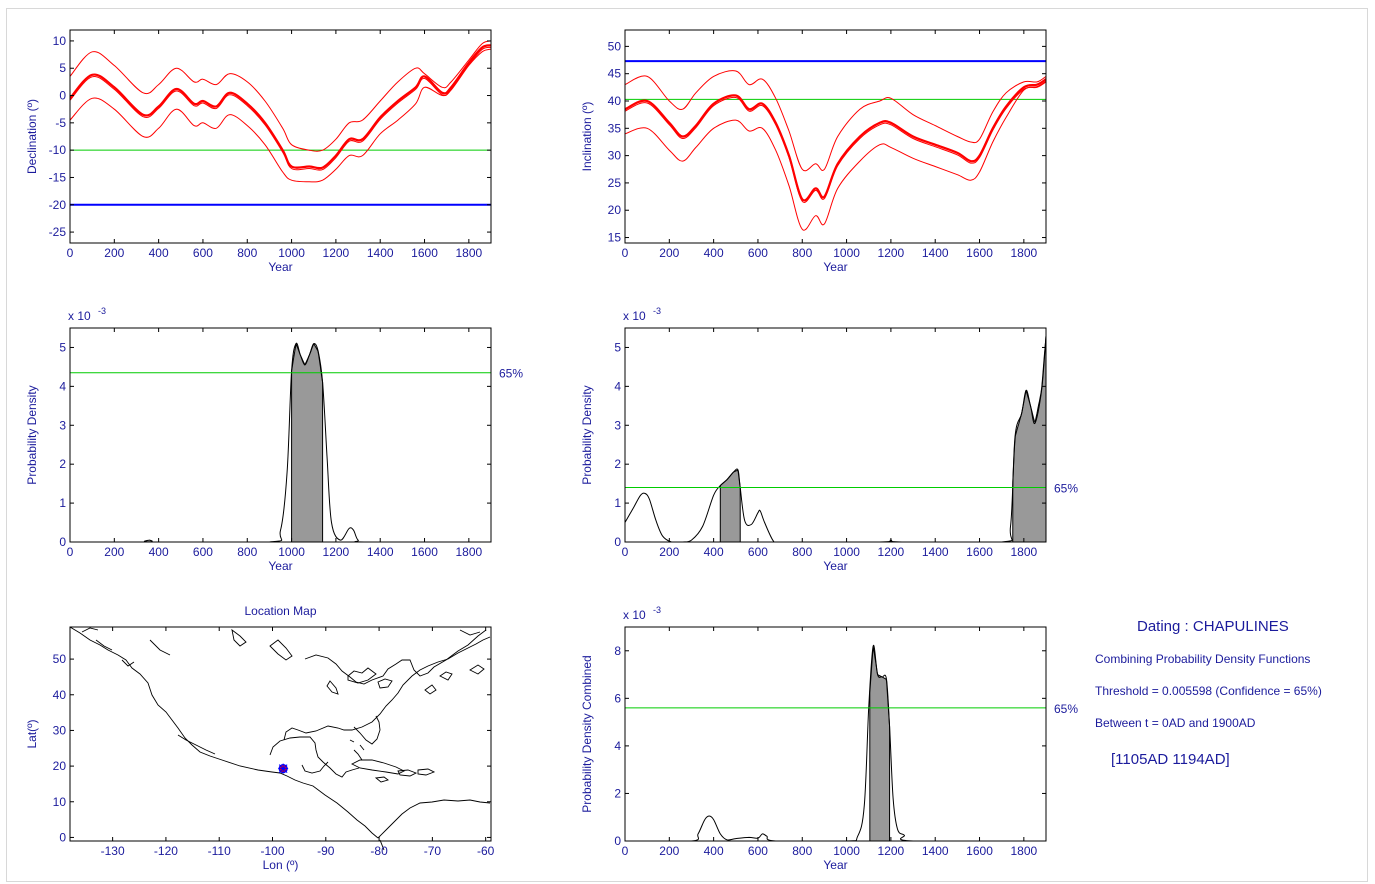 The width and height of the screenshot is (1375, 884). What do you see at coordinates (280, 96) in the screenshot?
I see `declination-series-upper` at bounding box center [280, 96].